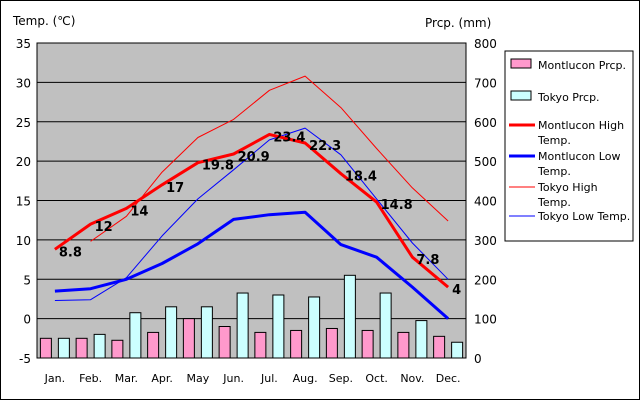 The width and height of the screenshot is (640, 403). I want to click on y-right-tick-label: 100, so click(485, 320).